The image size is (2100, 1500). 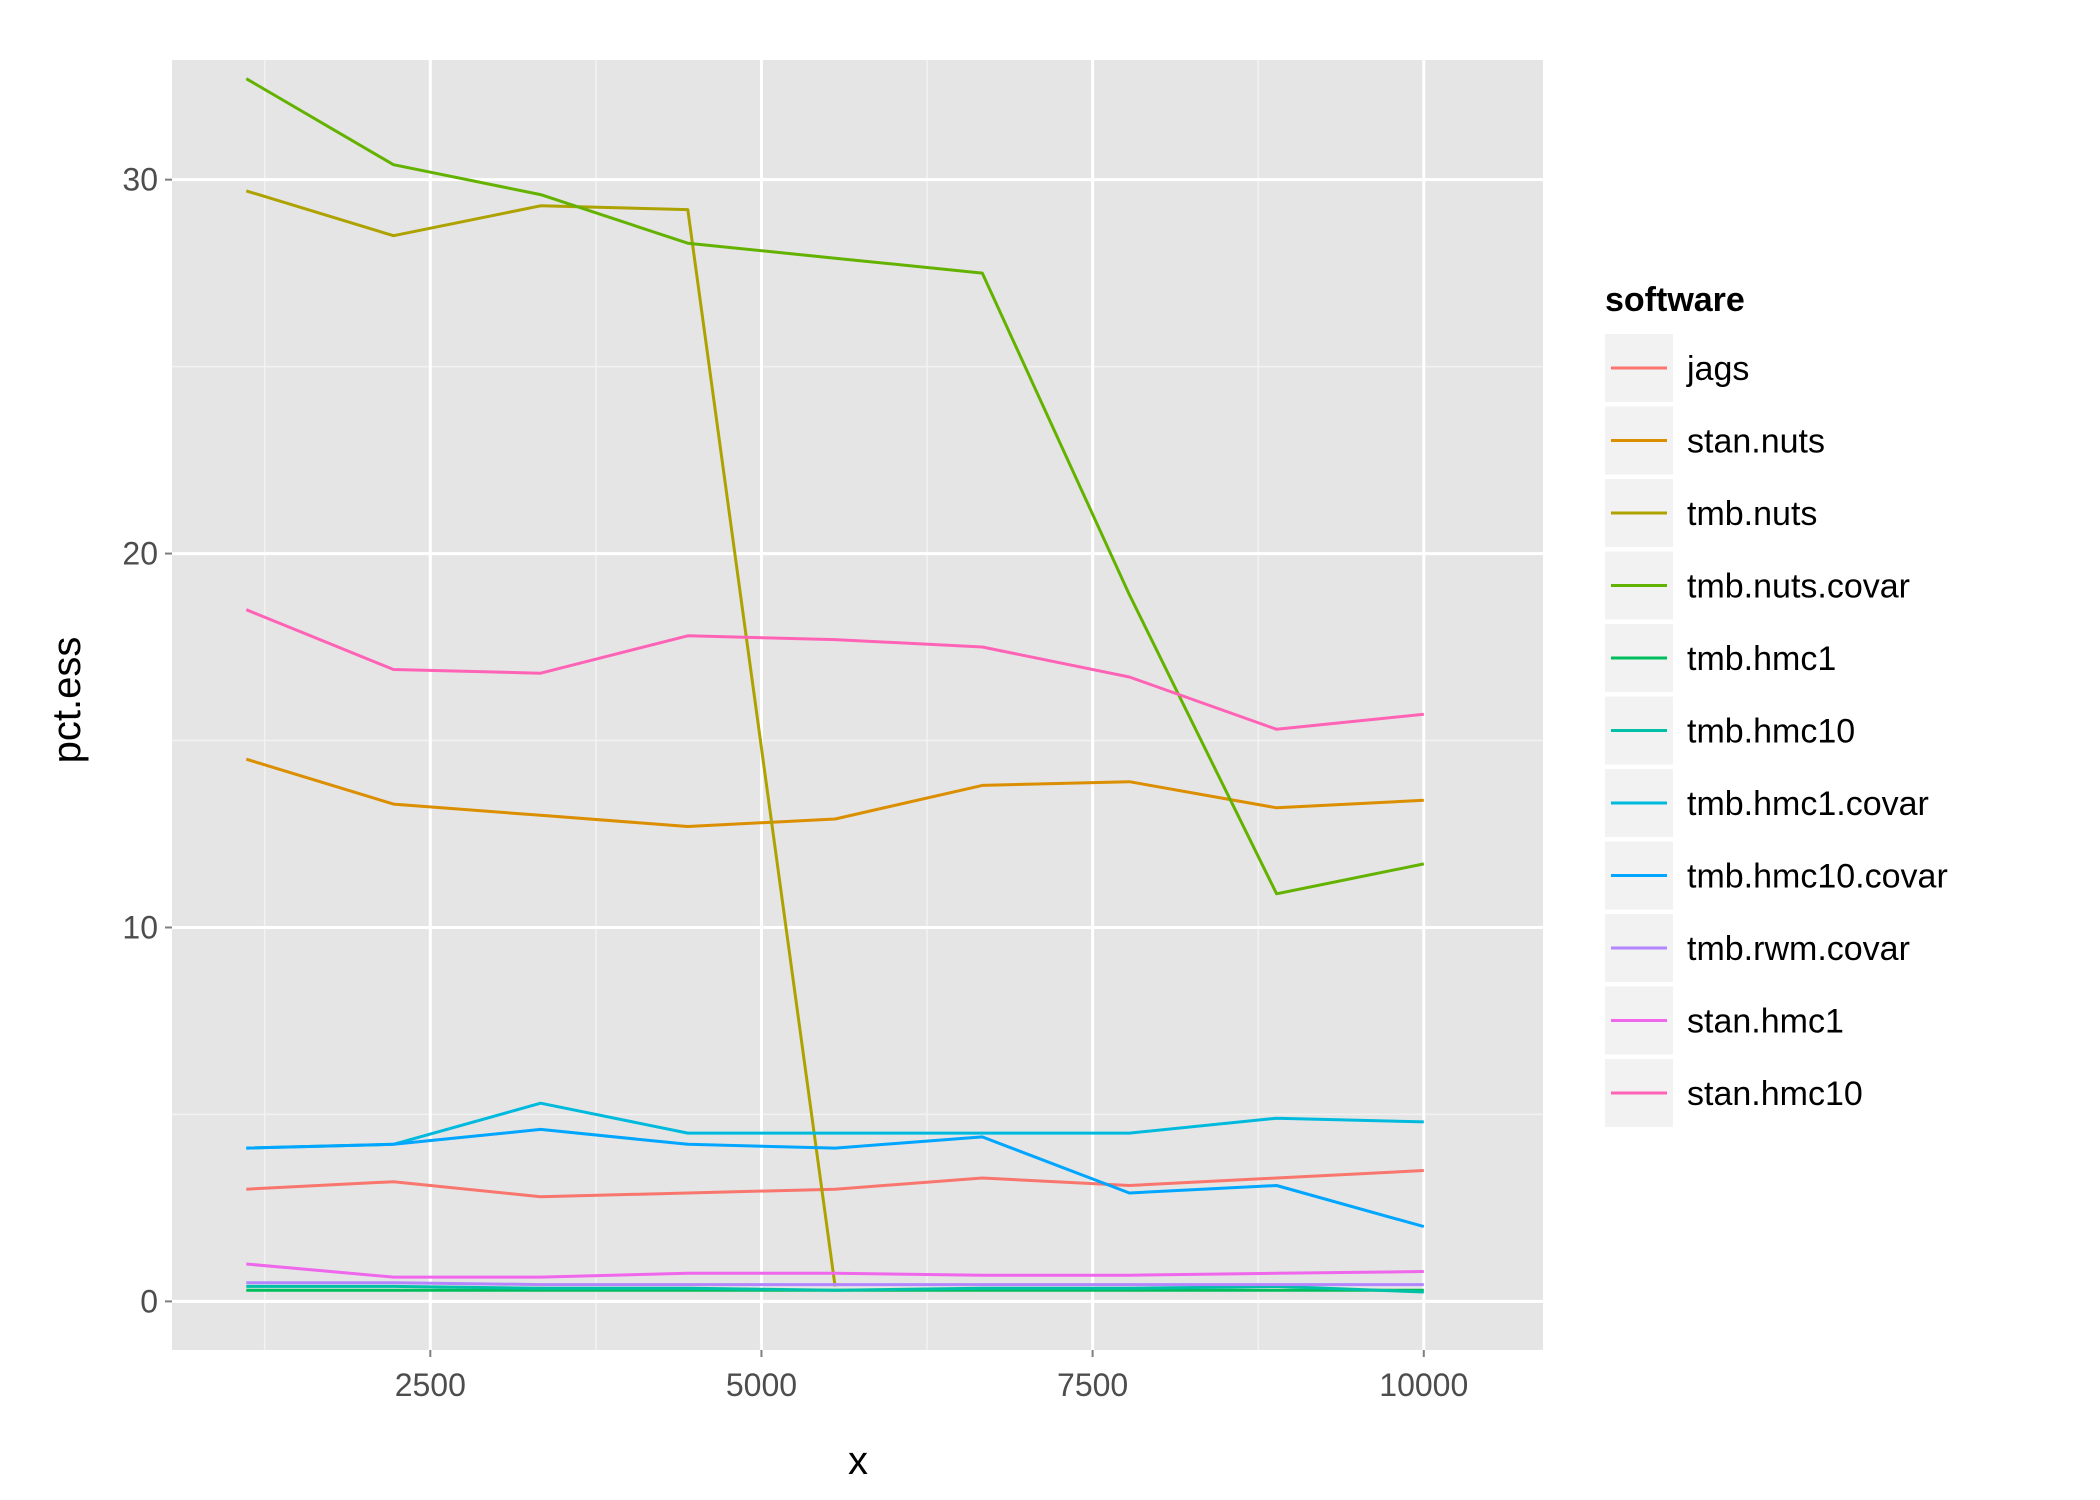 What do you see at coordinates (1771, 732) in the screenshot?
I see `legend-label: tmb.hmc10` at bounding box center [1771, 732].